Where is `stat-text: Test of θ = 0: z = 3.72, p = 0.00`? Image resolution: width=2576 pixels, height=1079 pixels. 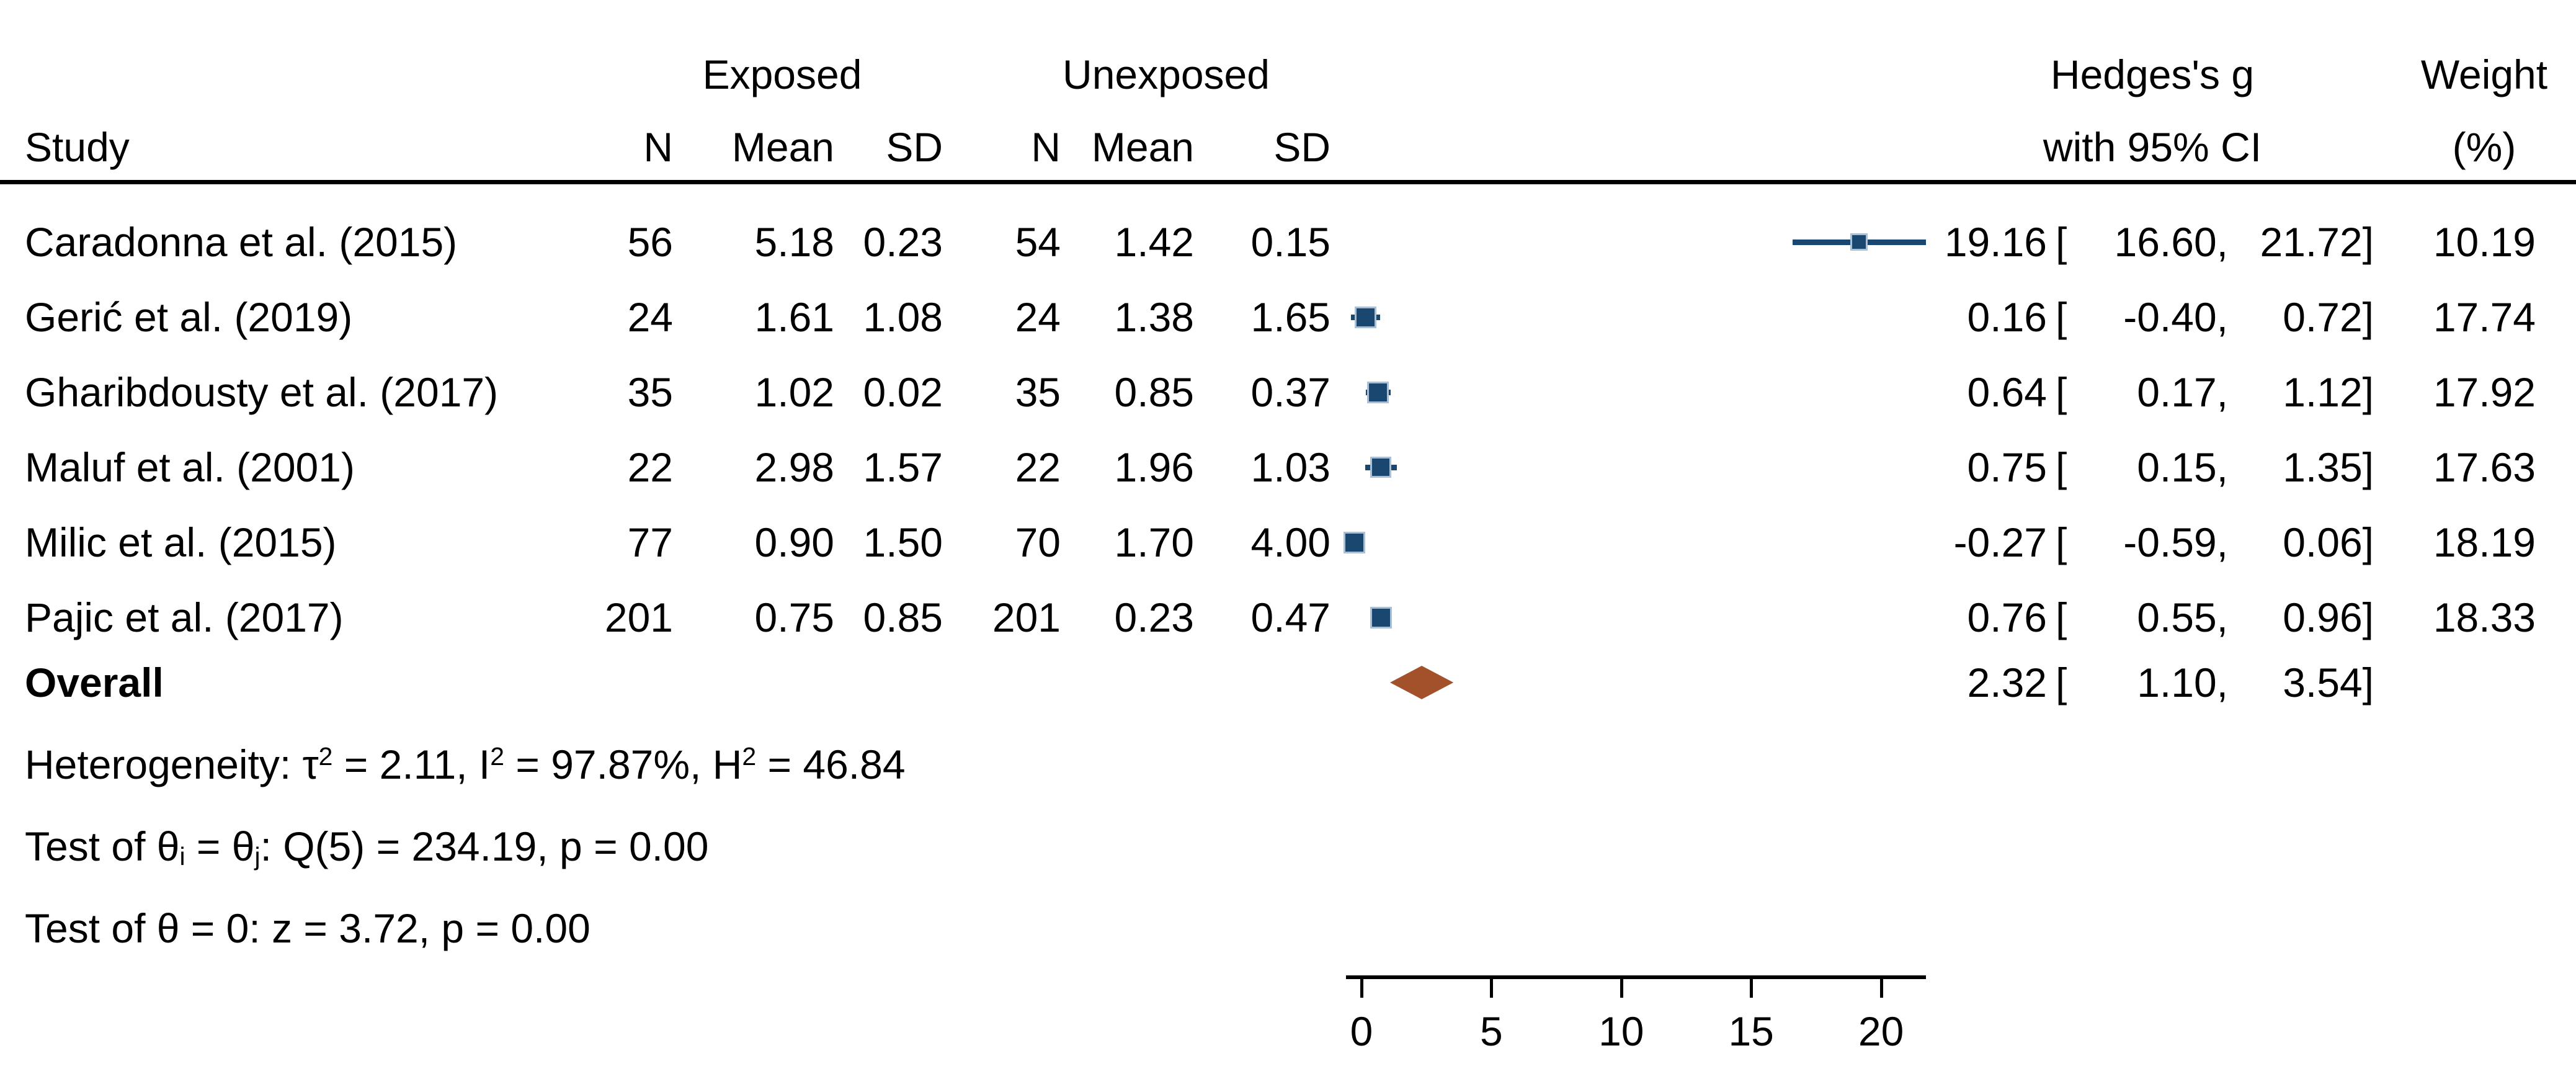 stat-text: Test of θ = 0: z = 3.72, p = 0.00 is located at coordinates (308, 928).